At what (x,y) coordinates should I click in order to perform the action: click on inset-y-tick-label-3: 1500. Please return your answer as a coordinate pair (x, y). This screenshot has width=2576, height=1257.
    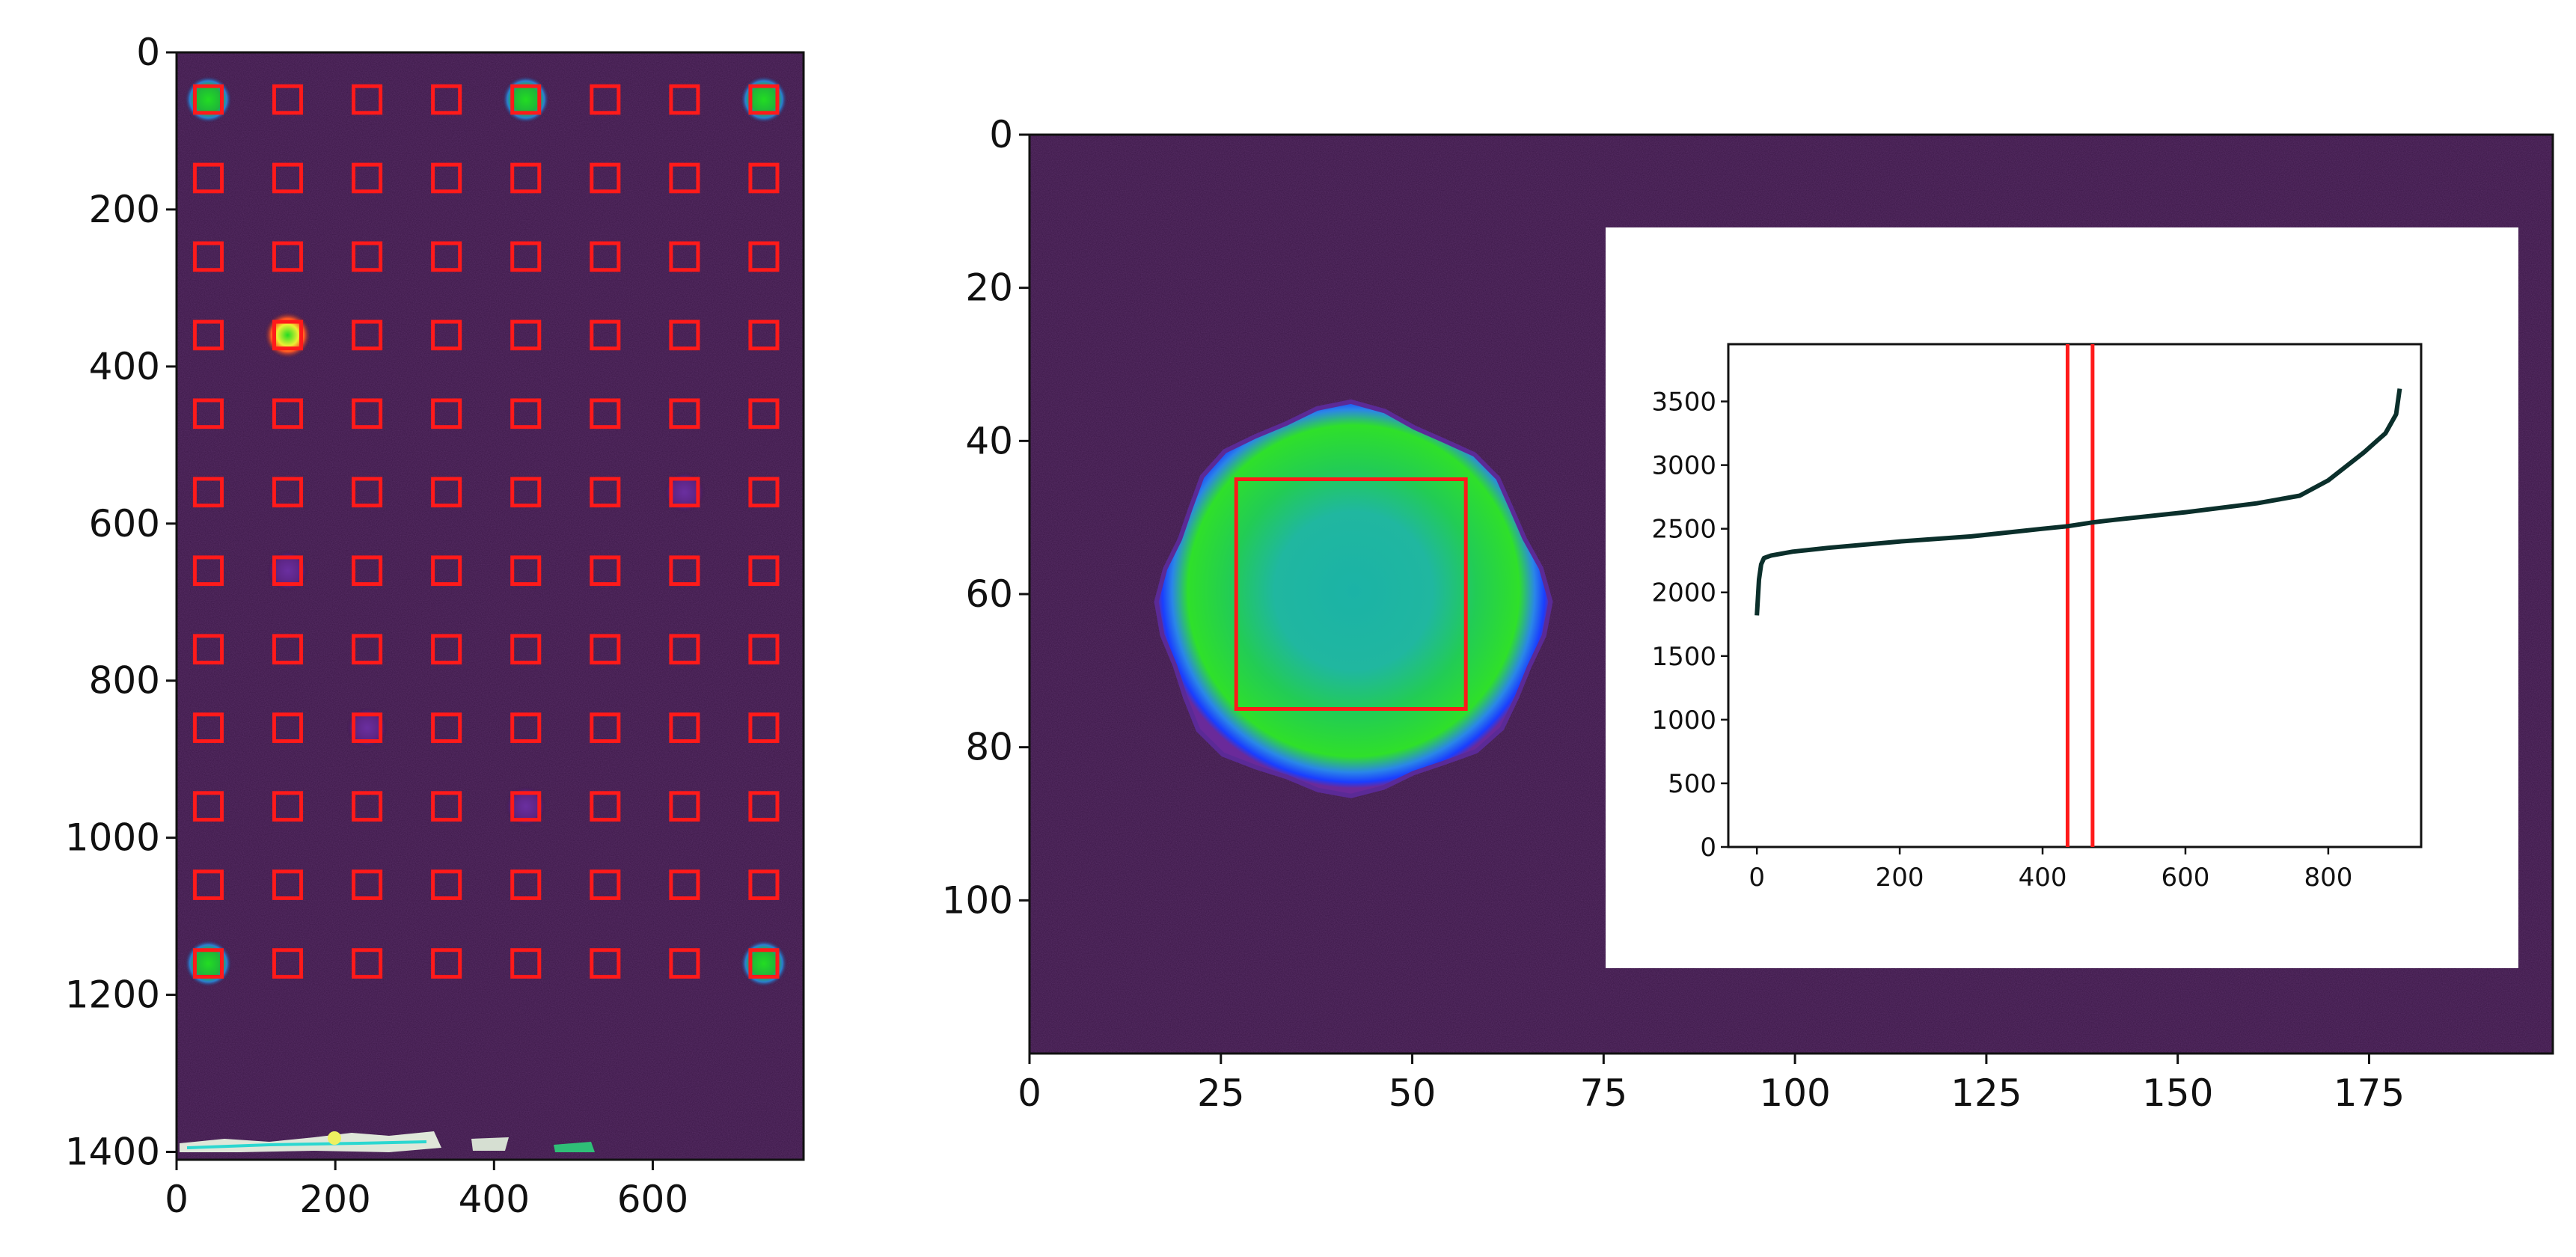
    Looking at the image, I should click on (1683, 657).